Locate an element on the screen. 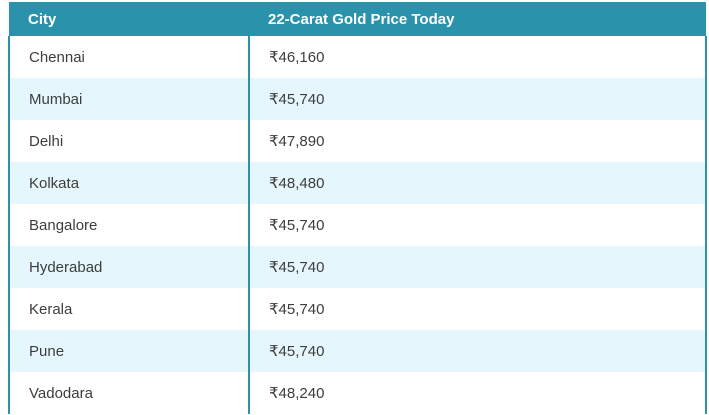 The height and width of the screenshot is (415, 709). city-cell: Kolkata is located at coordinates (129, 183).